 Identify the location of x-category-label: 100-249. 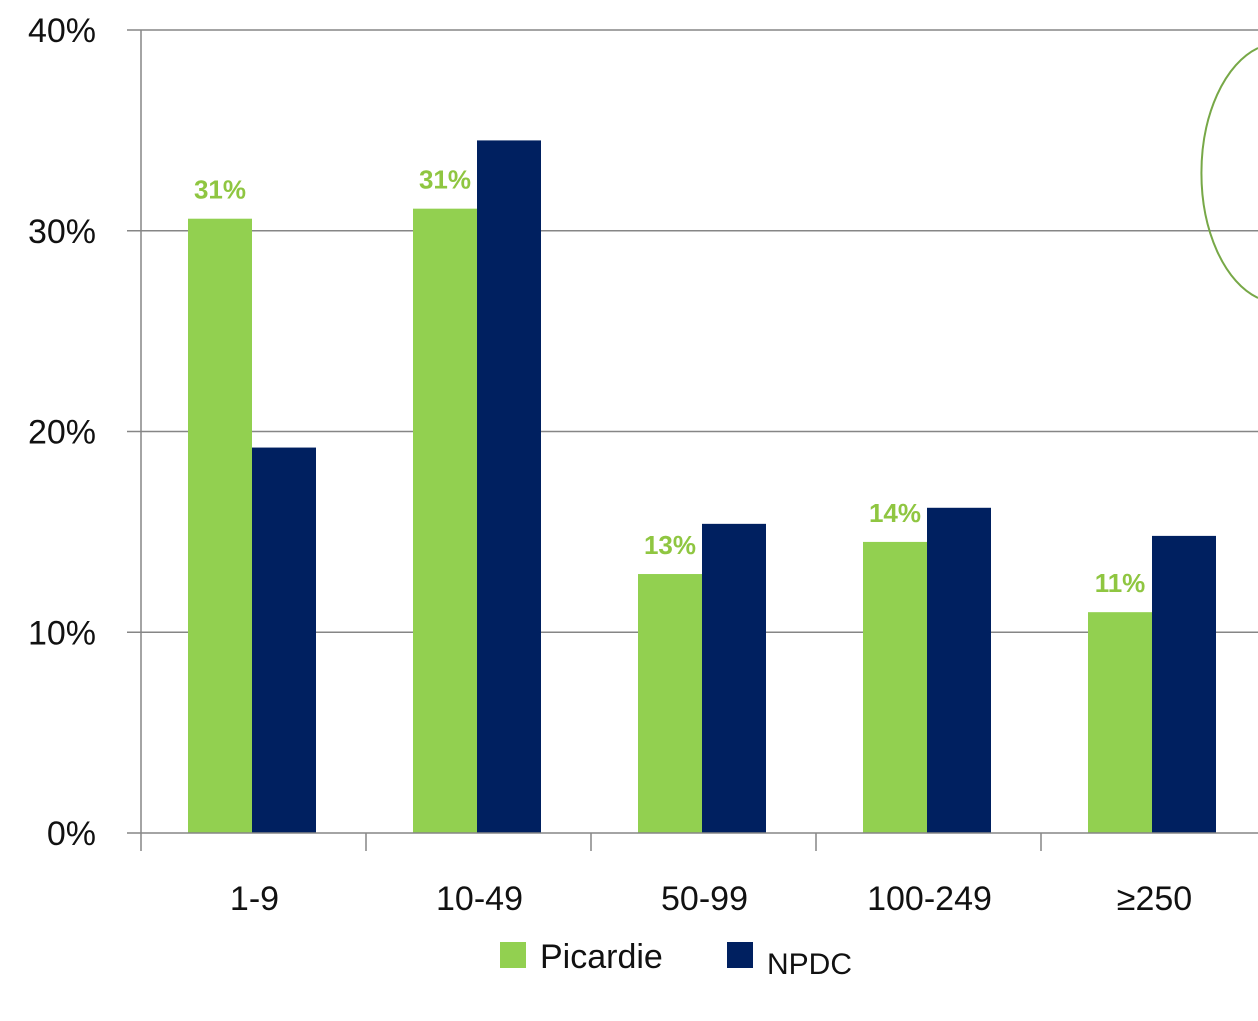
(929, 899).